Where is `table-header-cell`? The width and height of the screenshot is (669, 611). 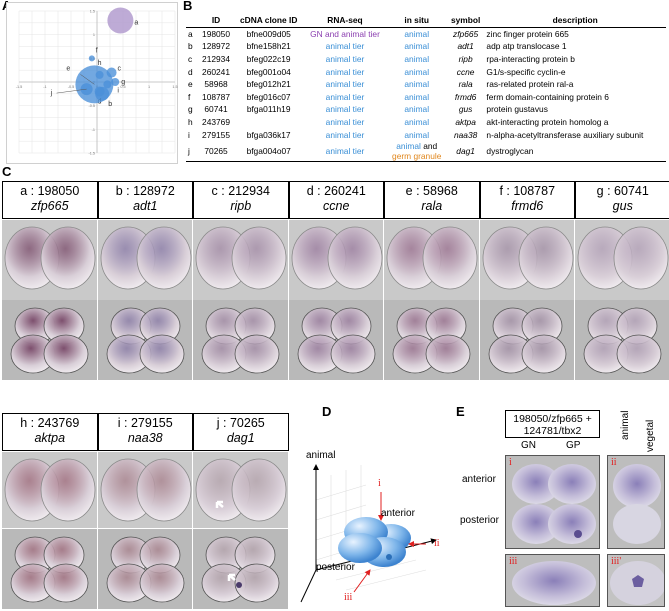
table-header-cell is located at coordinates (192, 21).